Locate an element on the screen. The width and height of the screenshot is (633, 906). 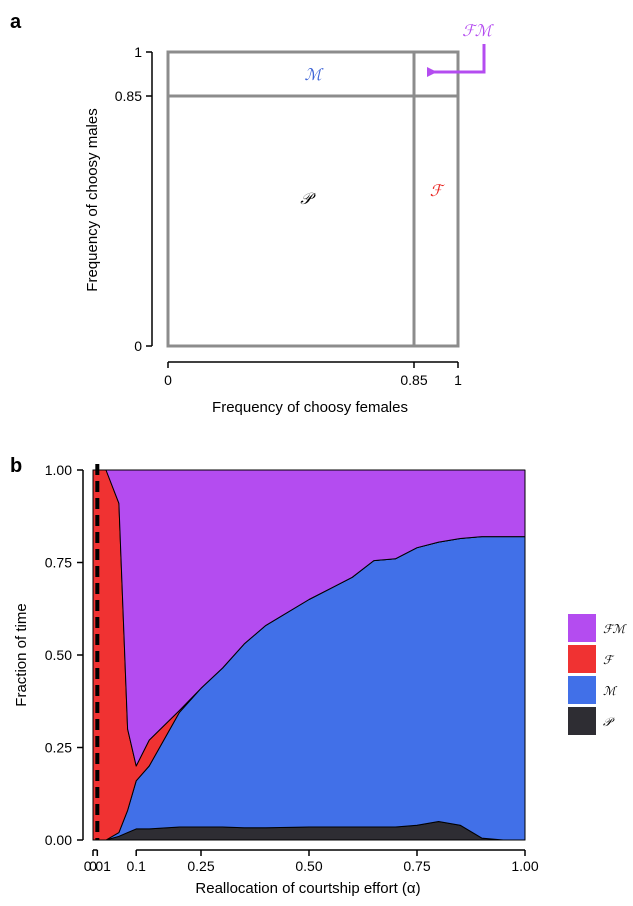
x-tick-label: 0.75 is located at coordinates (416, 866).